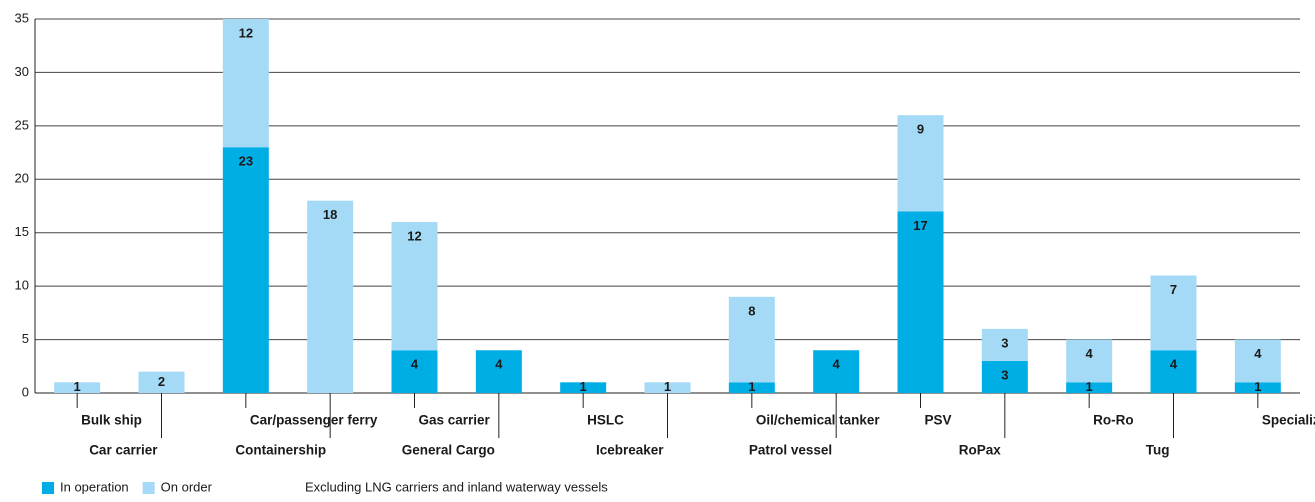 The width and height of the screenshot is (1315, 502). What do you see at coordinates (22, 71) in the screenshot?
I see `y-tick-label: 30` at bounding box center [22, 71].